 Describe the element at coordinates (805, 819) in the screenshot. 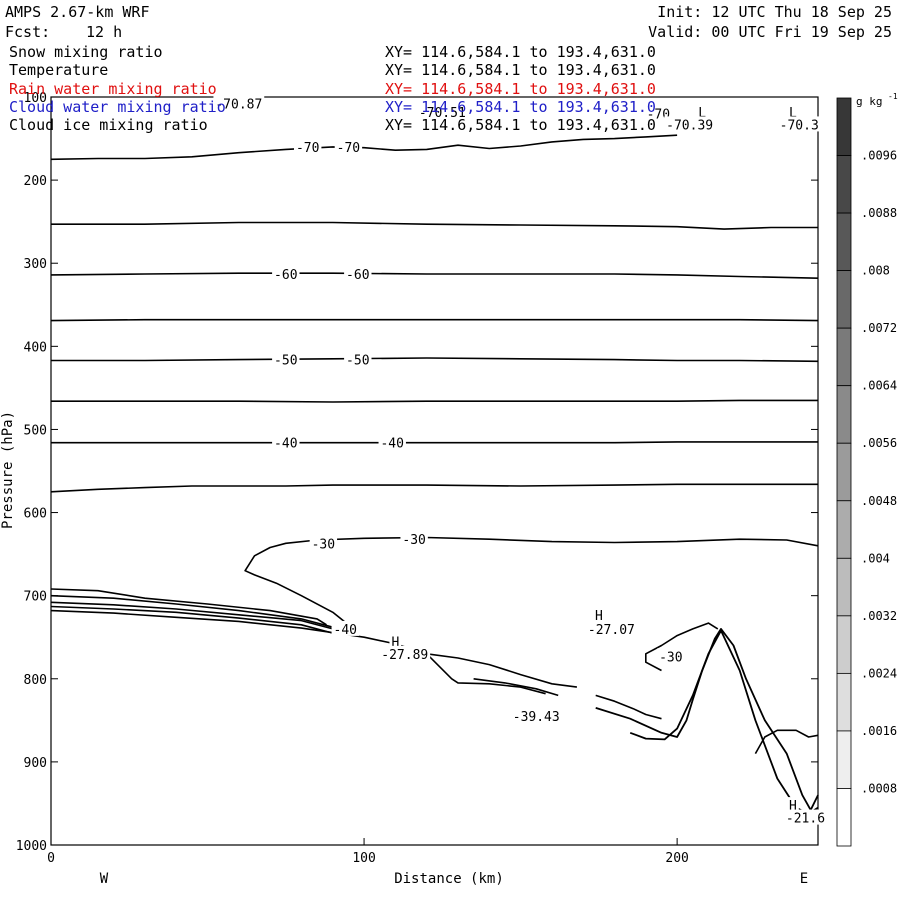

I see `contour-label: -21.6` at that location.